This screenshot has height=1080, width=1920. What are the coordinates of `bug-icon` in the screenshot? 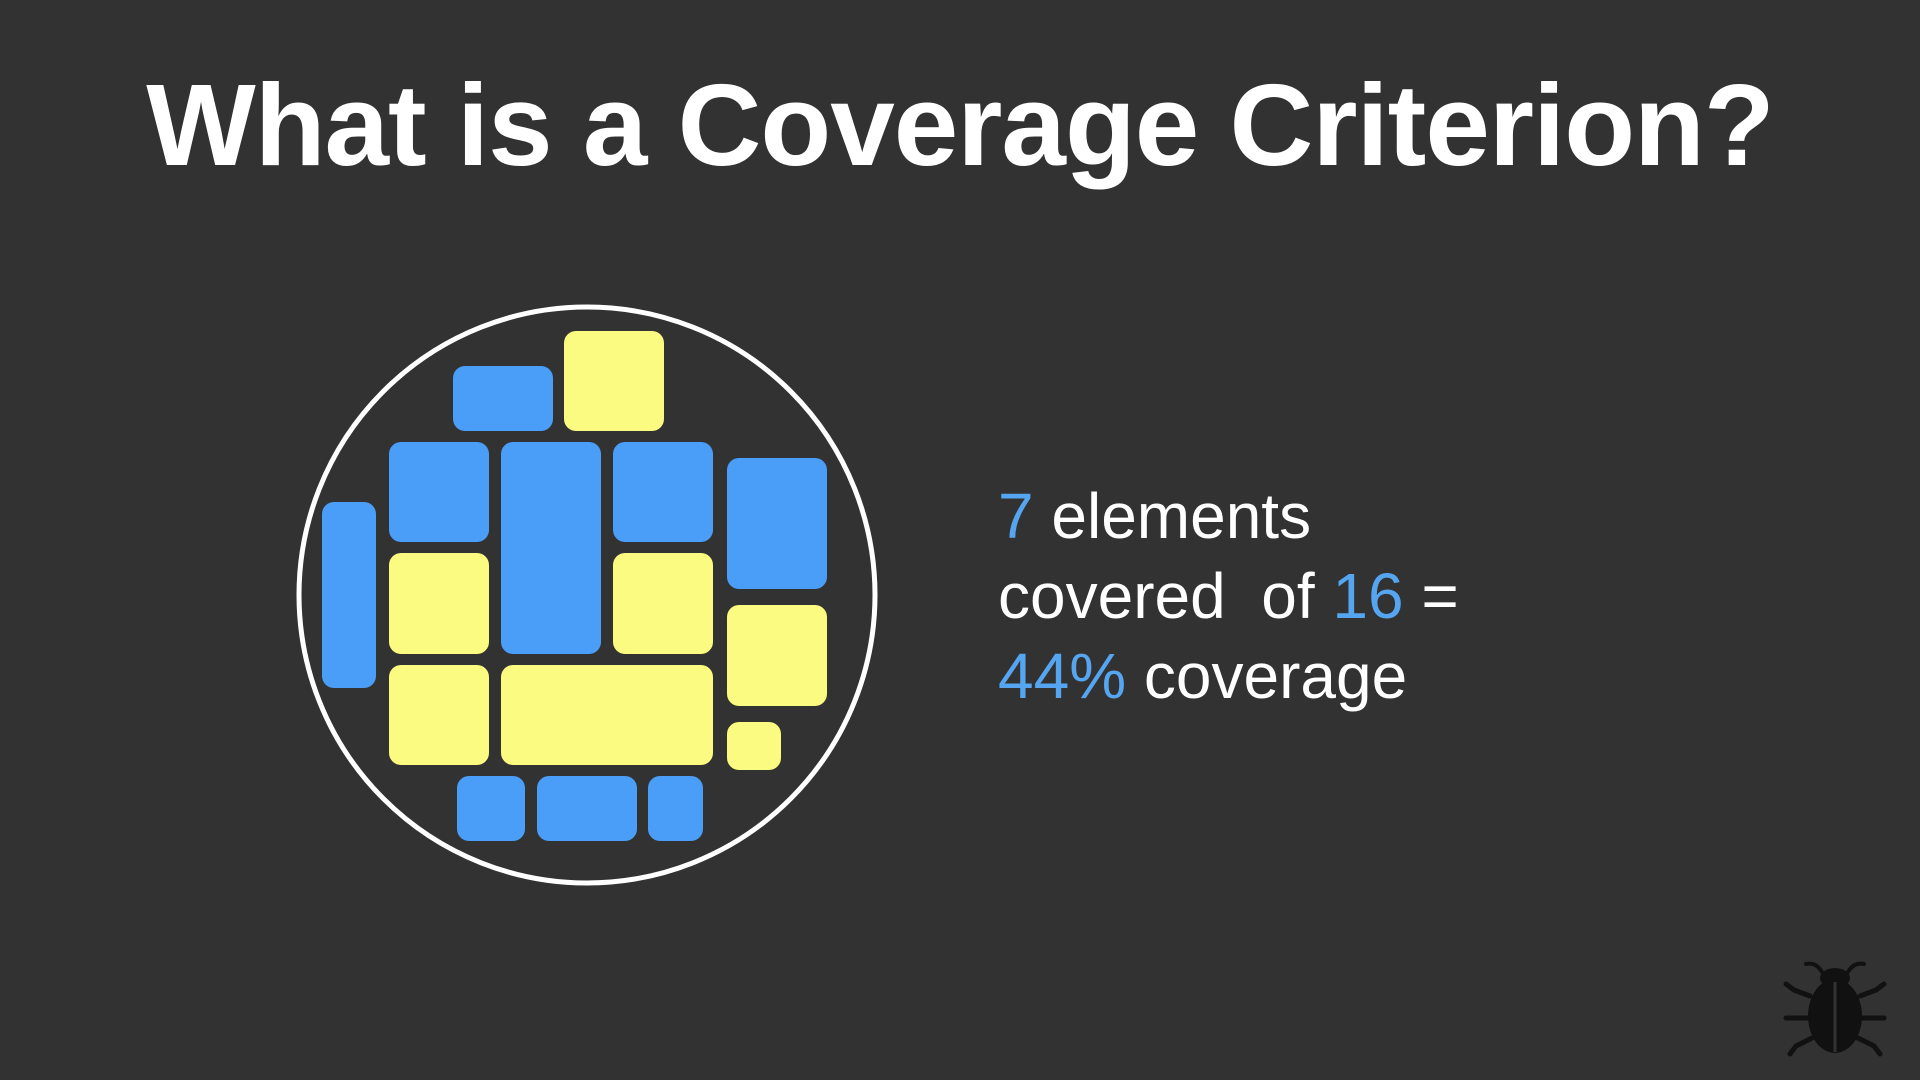 It's located at (1835, 1009).